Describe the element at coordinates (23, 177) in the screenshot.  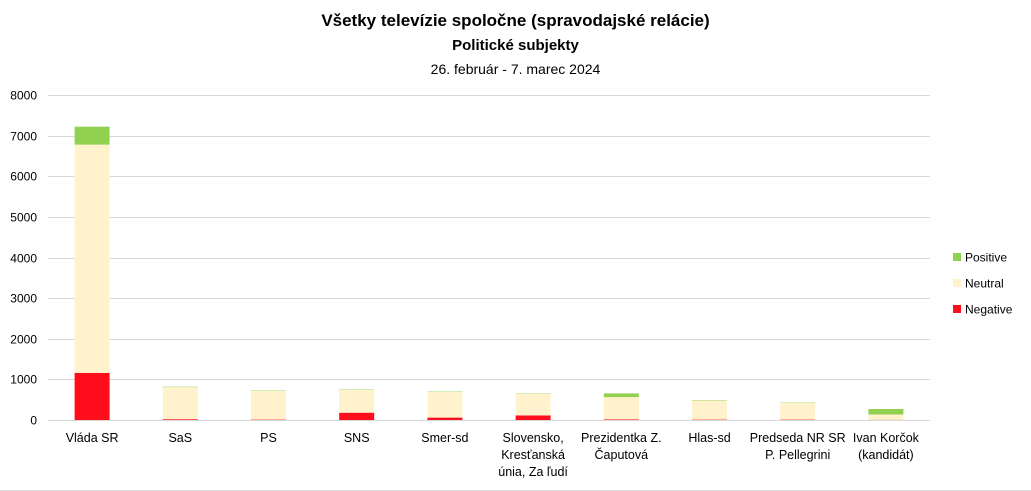
I see `y-tick-label: 6000` at that location.